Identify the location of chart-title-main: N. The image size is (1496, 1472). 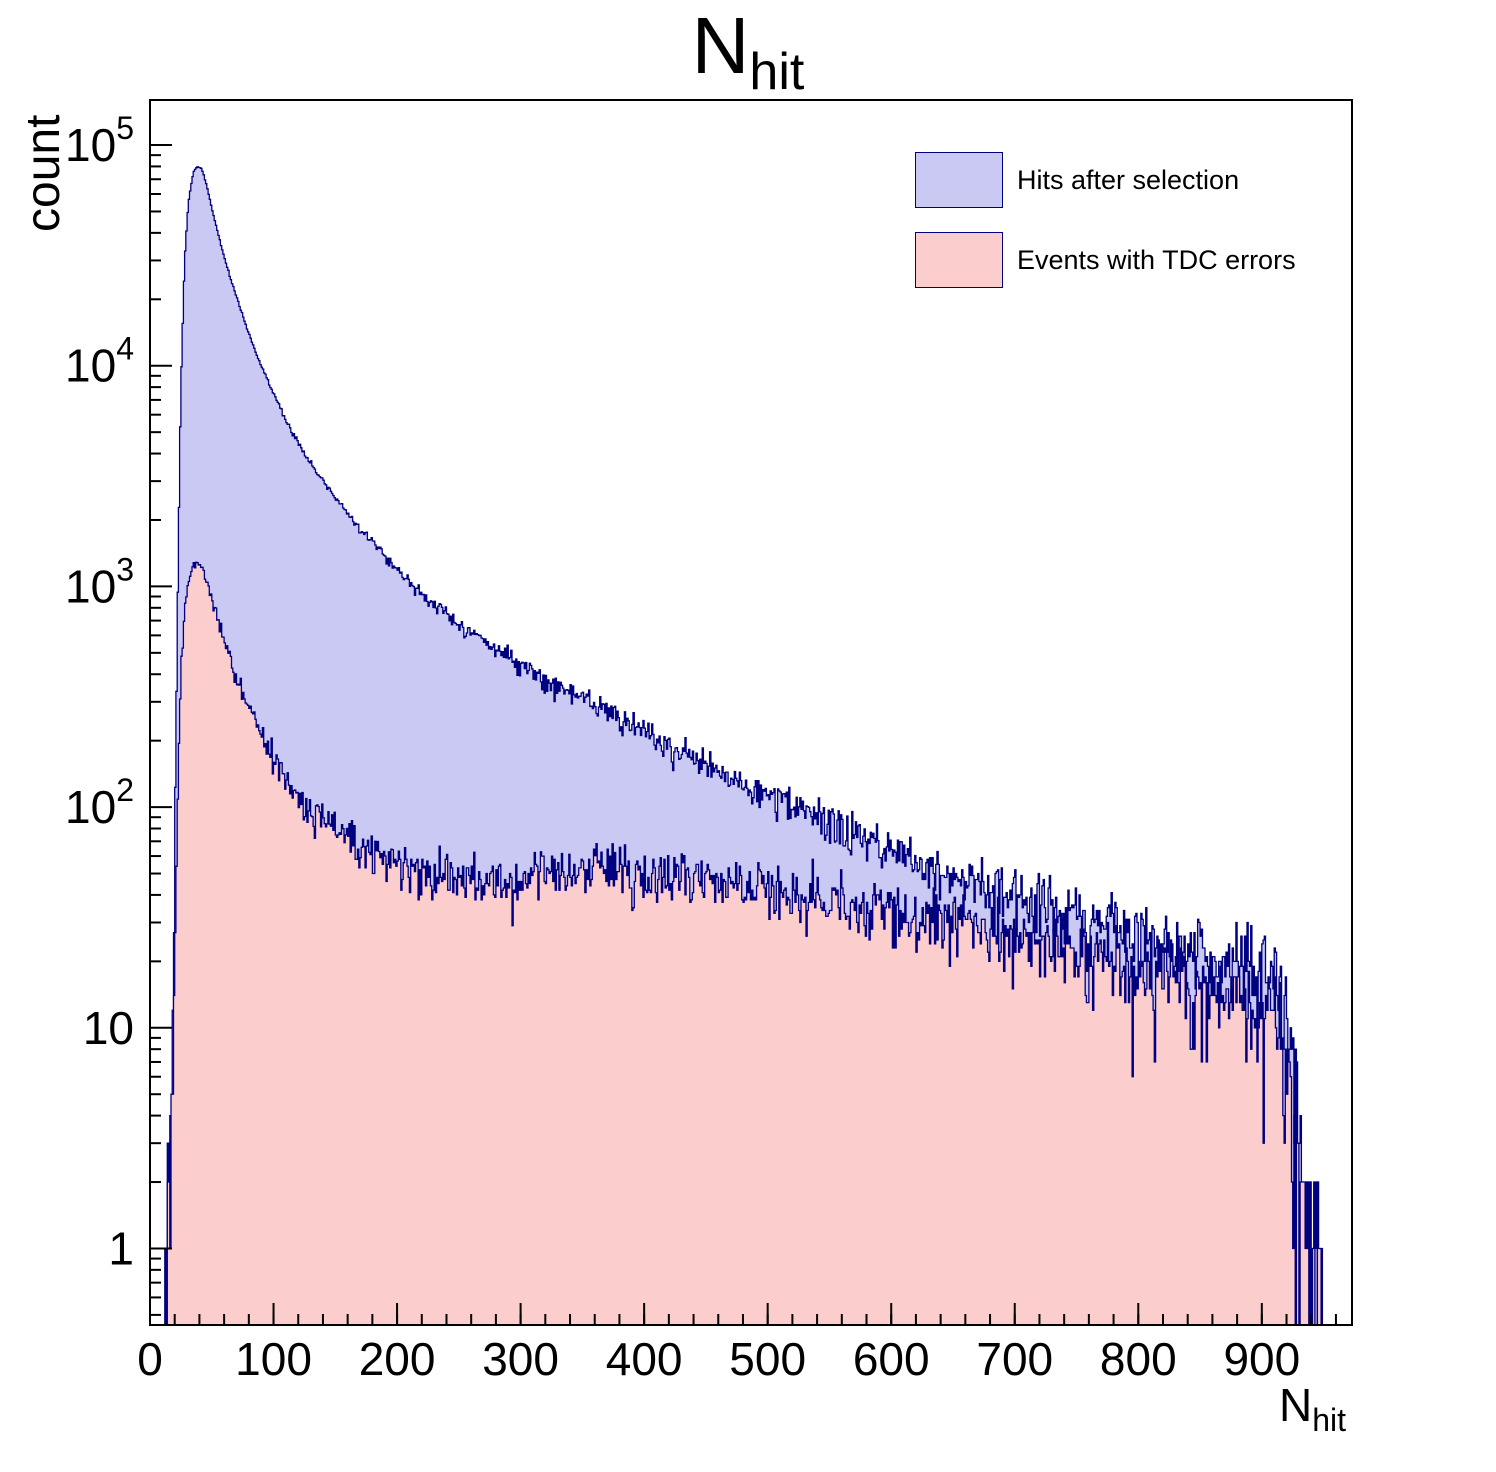
(720, 45).